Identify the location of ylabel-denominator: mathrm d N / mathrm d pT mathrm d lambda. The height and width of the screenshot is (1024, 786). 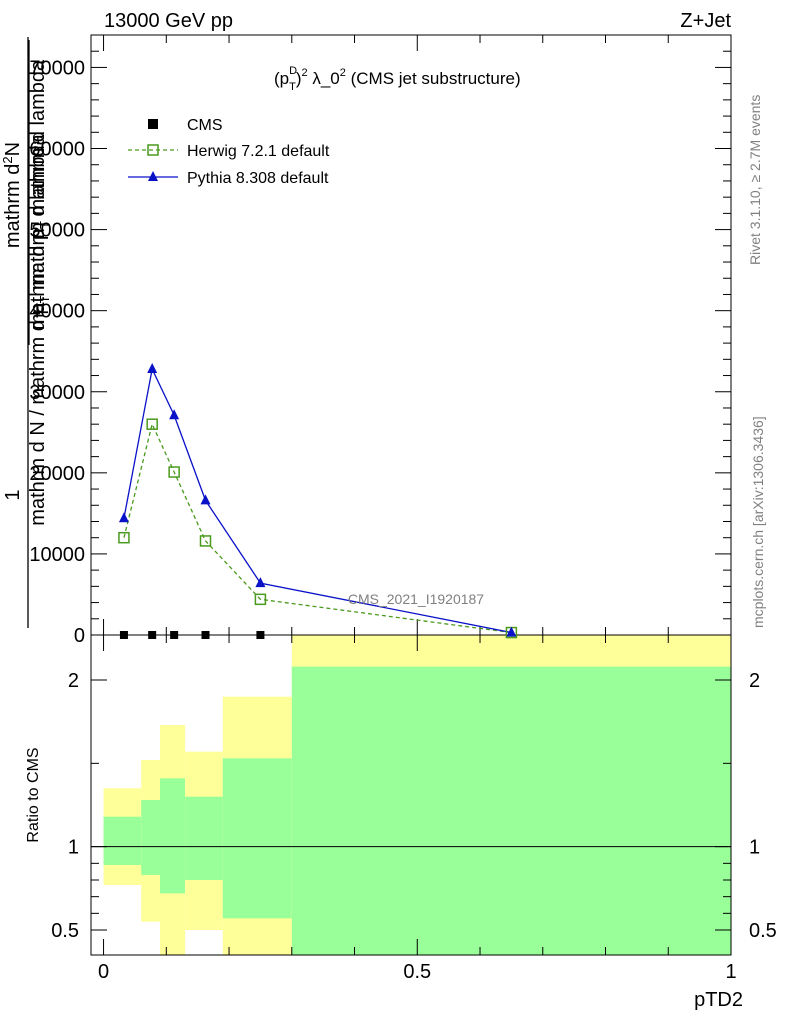
(39, 329).